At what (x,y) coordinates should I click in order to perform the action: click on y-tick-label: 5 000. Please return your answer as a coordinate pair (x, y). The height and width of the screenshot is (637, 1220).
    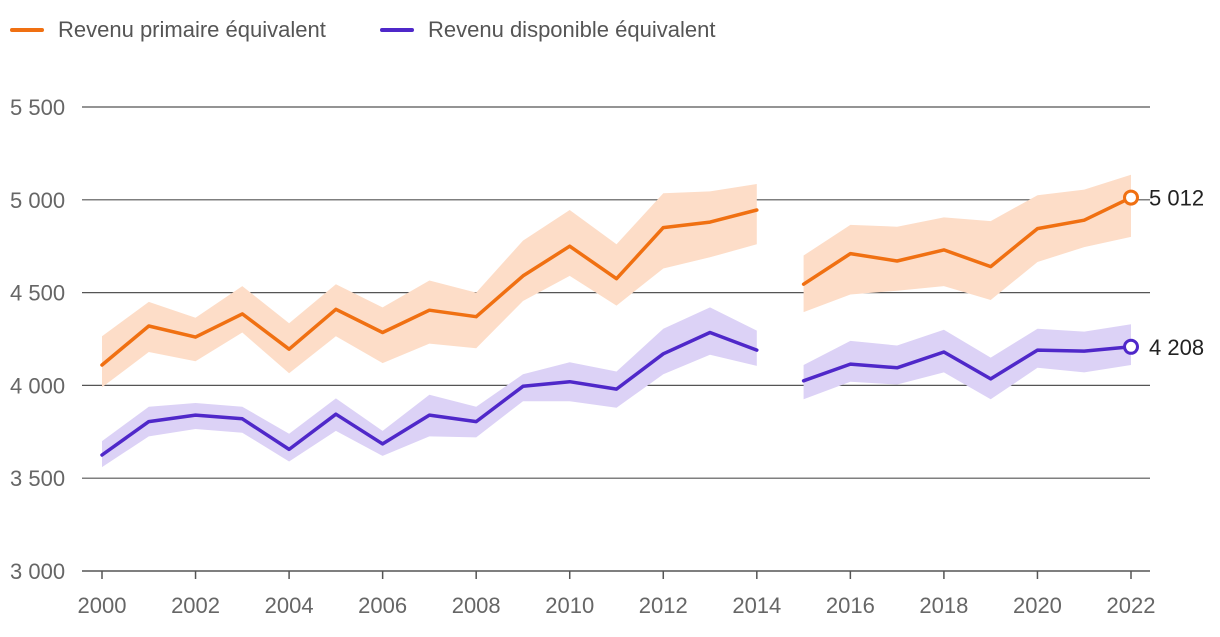
    Looking at the image, I should click on (37, 200).